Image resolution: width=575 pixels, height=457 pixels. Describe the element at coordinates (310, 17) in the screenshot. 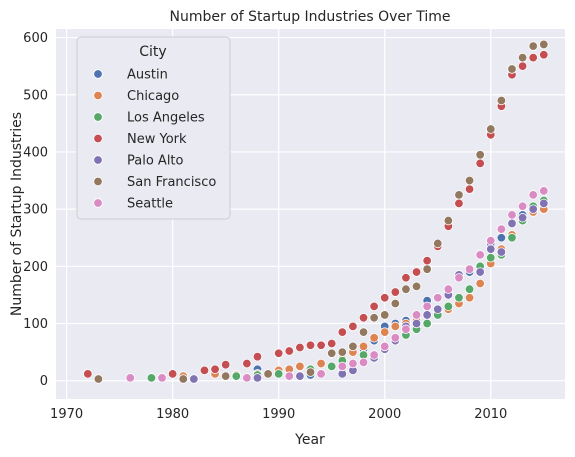

I see `chart-title: Number of Startup Industries Over Time` at that location.